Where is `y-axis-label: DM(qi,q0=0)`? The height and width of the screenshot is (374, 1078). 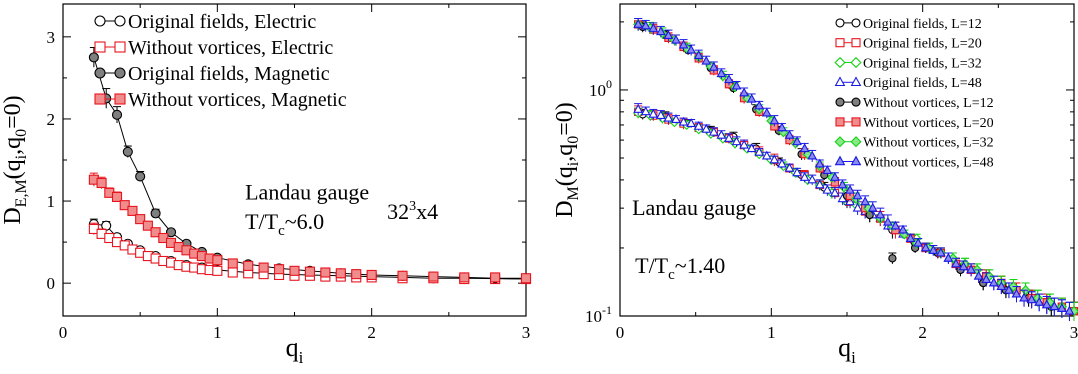
y-axis-label: DM(qi,q0=0) is located at coordinates (567, 160).